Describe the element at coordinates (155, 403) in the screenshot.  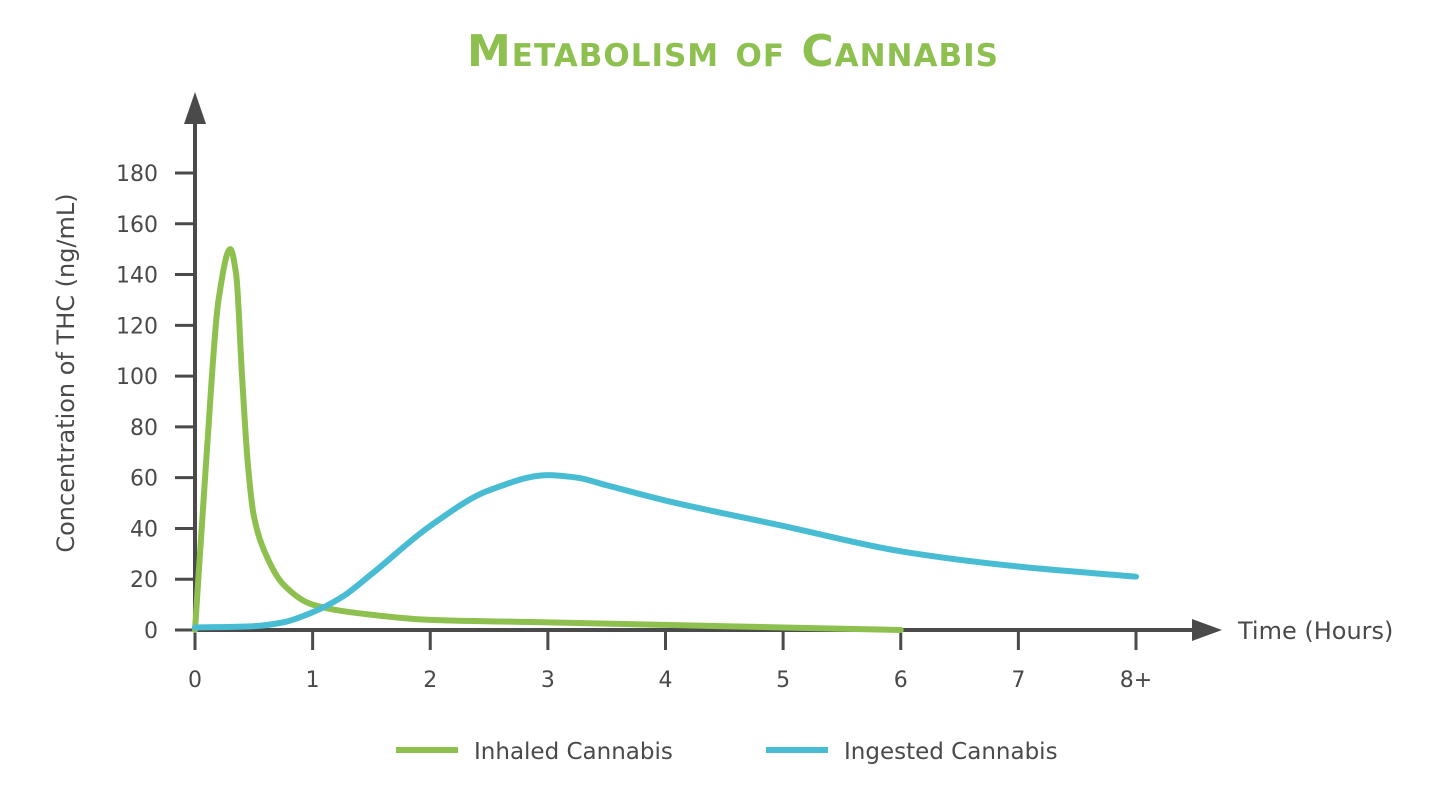
I see `y-axis: 0 20 40 60 80 100 120 140 160 180` at that location.